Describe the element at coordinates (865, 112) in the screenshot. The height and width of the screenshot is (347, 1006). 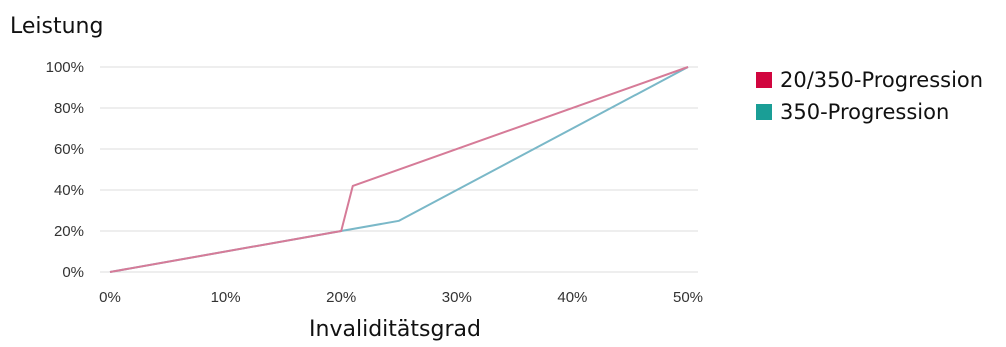
I see `legend-label-350-progression: 350-Progression` at that location.